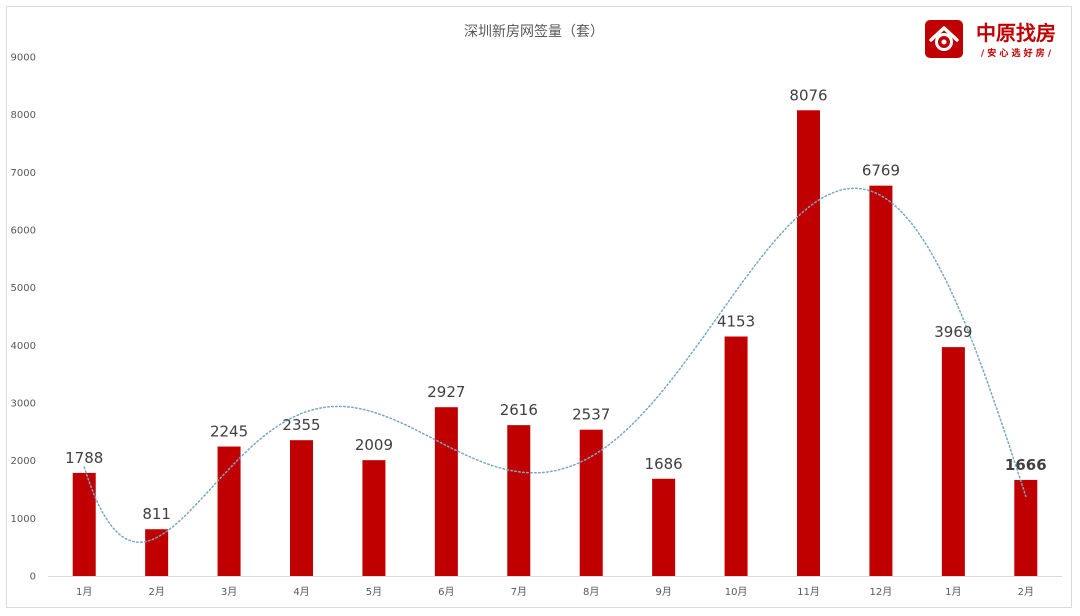 This screenshot has height=616, width=1080. Describe the element at coordinates (23, 231) in the screenshot. I see `y-tick-label: 6000` at that location.